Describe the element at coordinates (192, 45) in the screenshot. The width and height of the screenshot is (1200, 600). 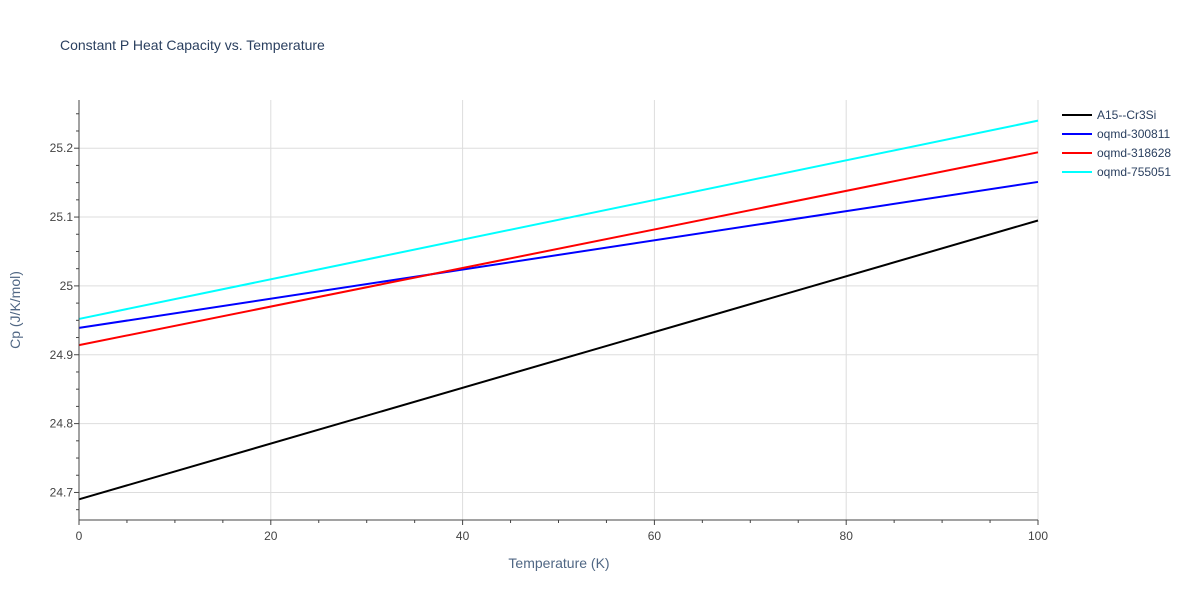
I see `chart-title: Constant P Heat Capacity vs. Temperature` at that location.